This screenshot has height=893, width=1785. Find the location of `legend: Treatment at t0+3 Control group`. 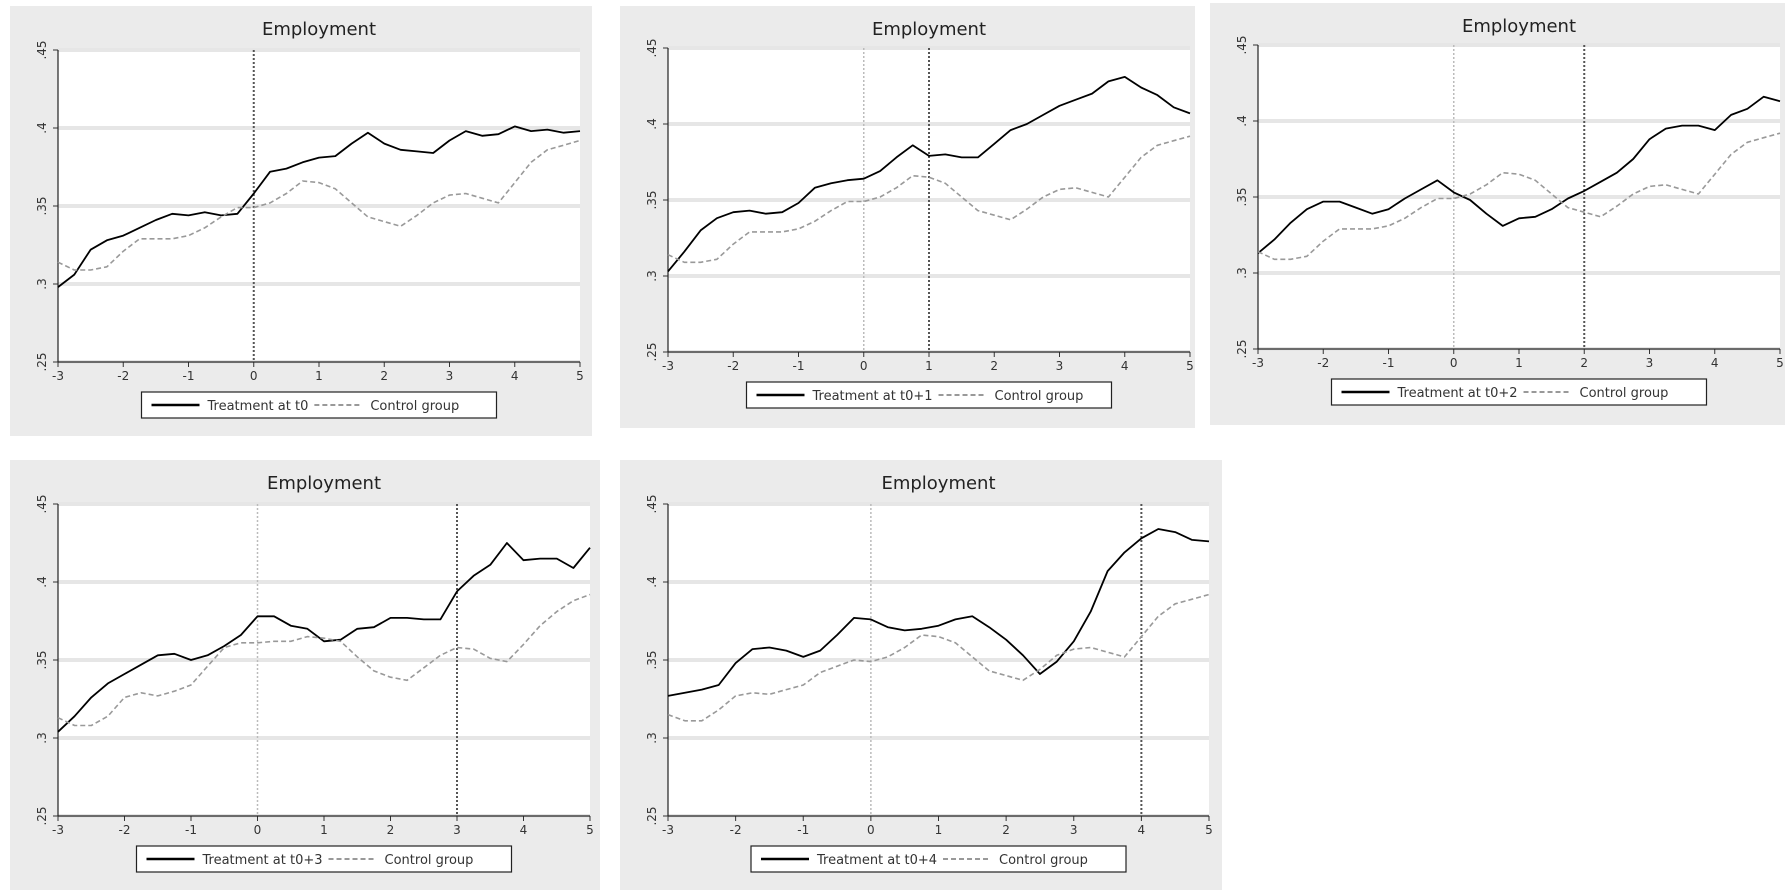

legend: Treatment at t0+3 Control group is located at coordinates (324, 859).